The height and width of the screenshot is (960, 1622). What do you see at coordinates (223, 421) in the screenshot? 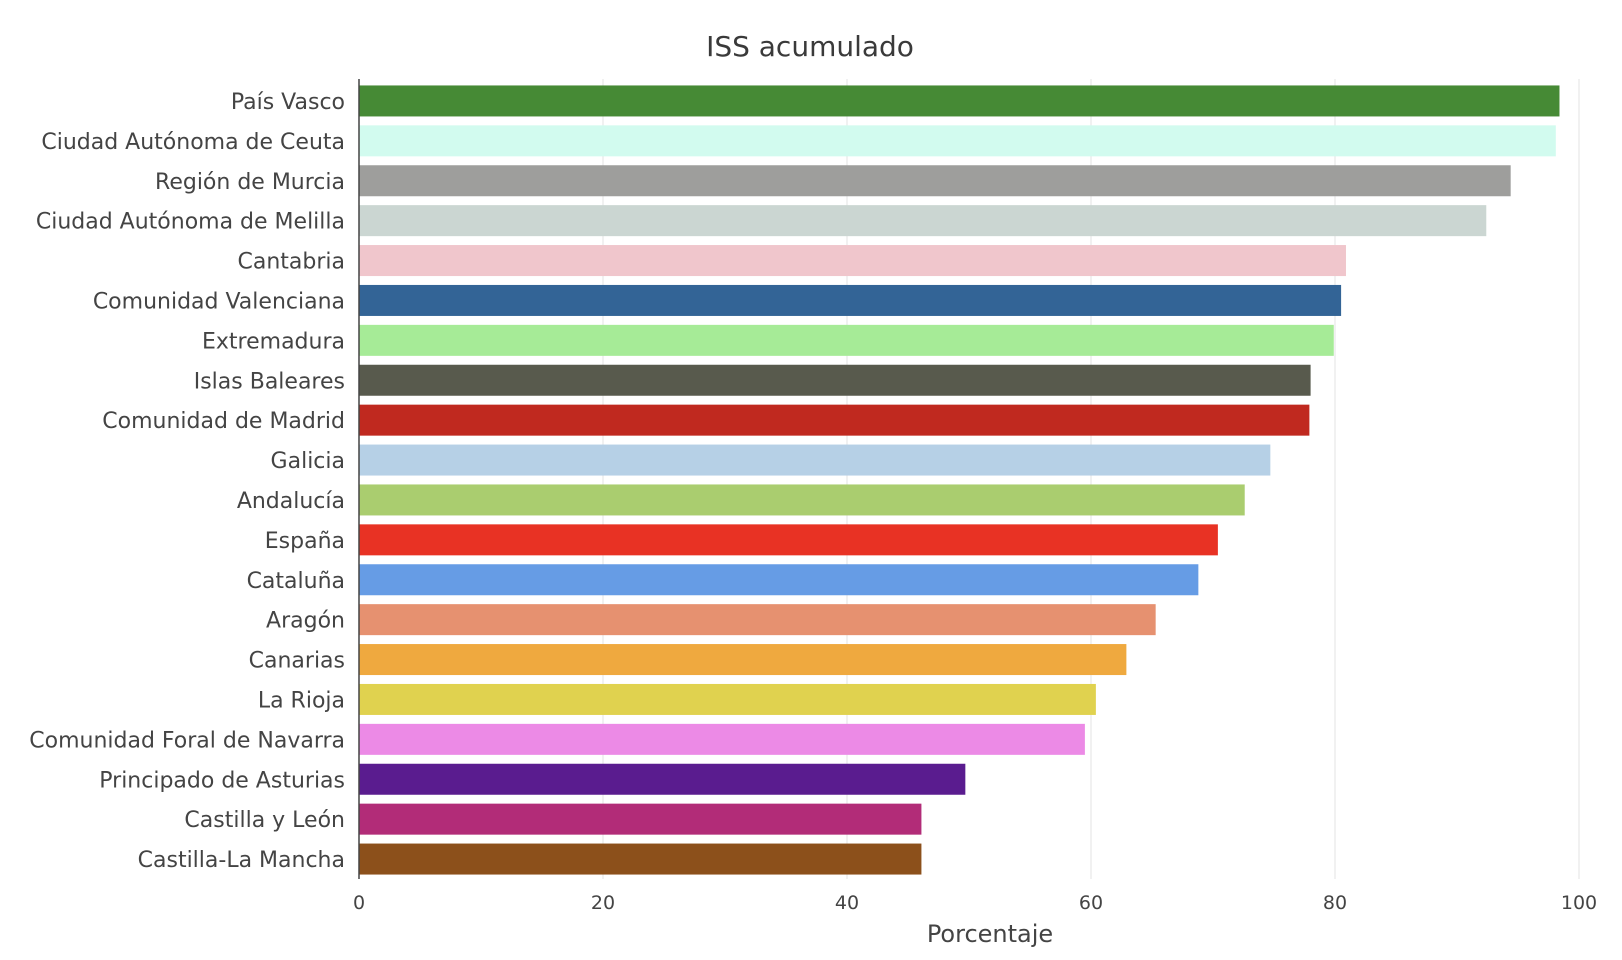
I see `category-label: Comunidad de Madrid` at bounding box center [223, 421].